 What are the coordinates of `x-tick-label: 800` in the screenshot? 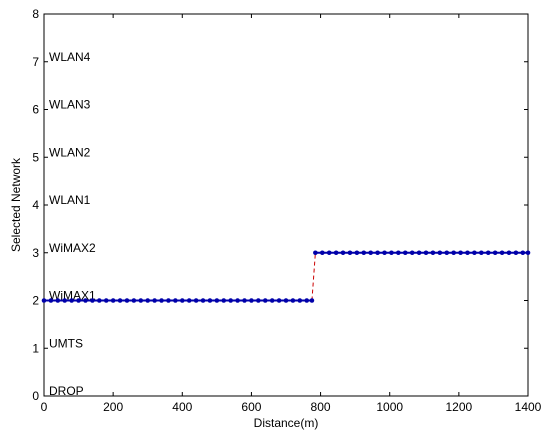 It's located at (321, 407).